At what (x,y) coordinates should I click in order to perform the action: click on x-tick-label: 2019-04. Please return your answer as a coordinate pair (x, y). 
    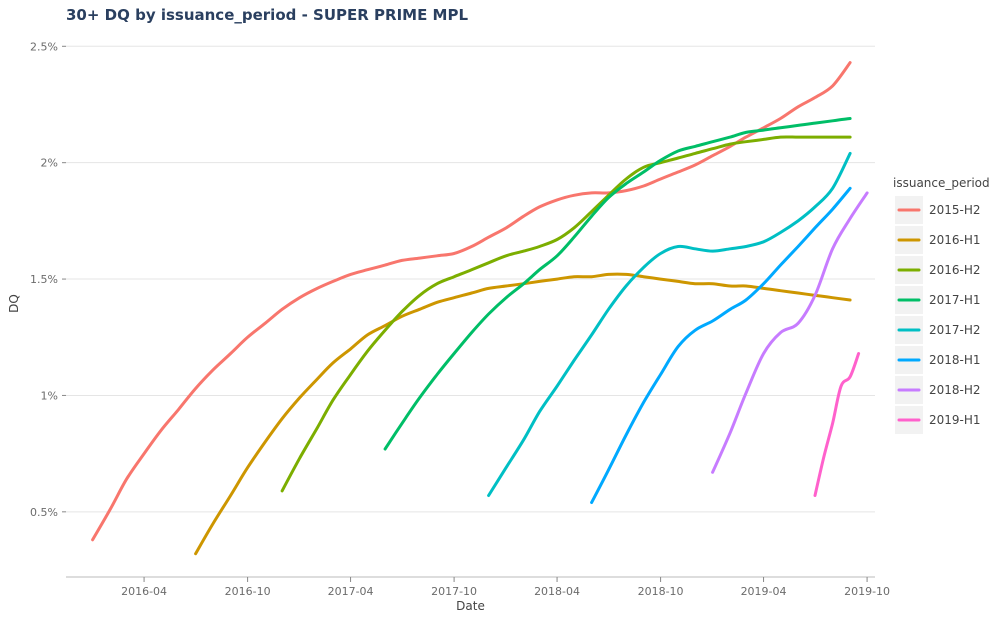
    Looking at the image, I should click on (764, 591).